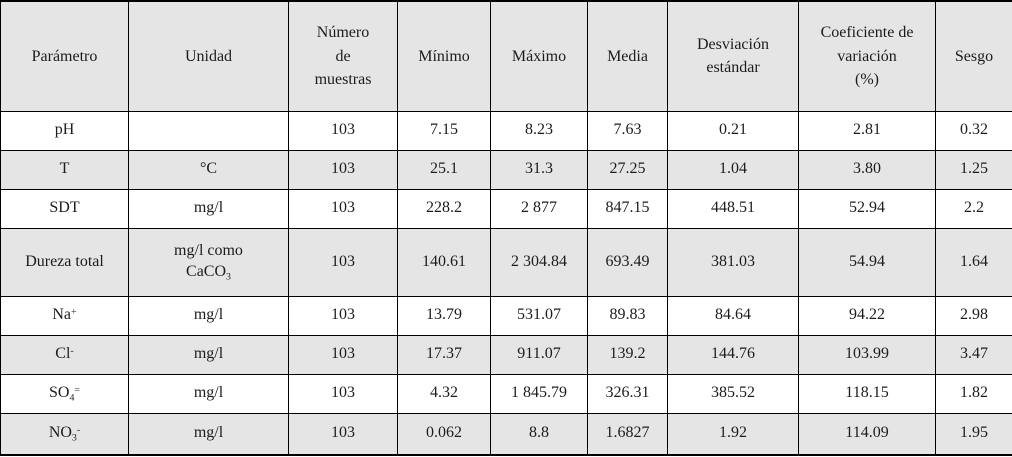 The width and height of the screenshot is (1012, 457). I want to click on table-cell: 1 845.79, so click(539, 393).